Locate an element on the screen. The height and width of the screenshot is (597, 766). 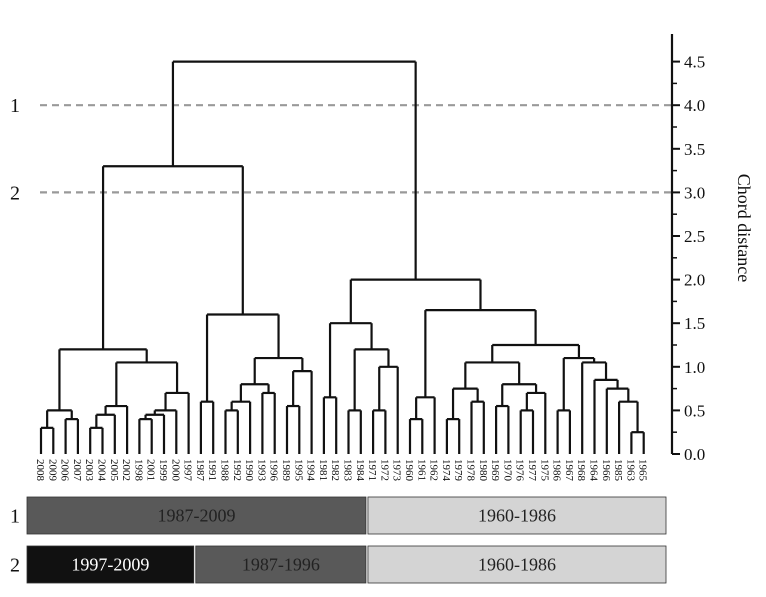
leaf-label-1990: 1990 is located at coordinates (249, 470).